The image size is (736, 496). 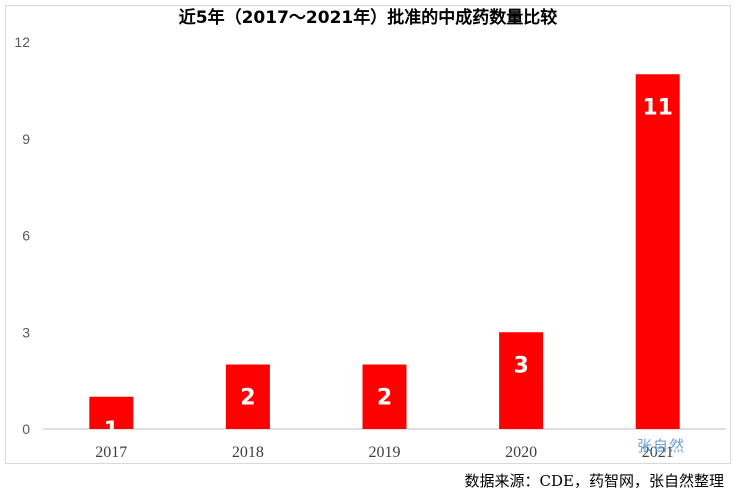 I want to click on data-label: 3, so click(x=520, y=365).